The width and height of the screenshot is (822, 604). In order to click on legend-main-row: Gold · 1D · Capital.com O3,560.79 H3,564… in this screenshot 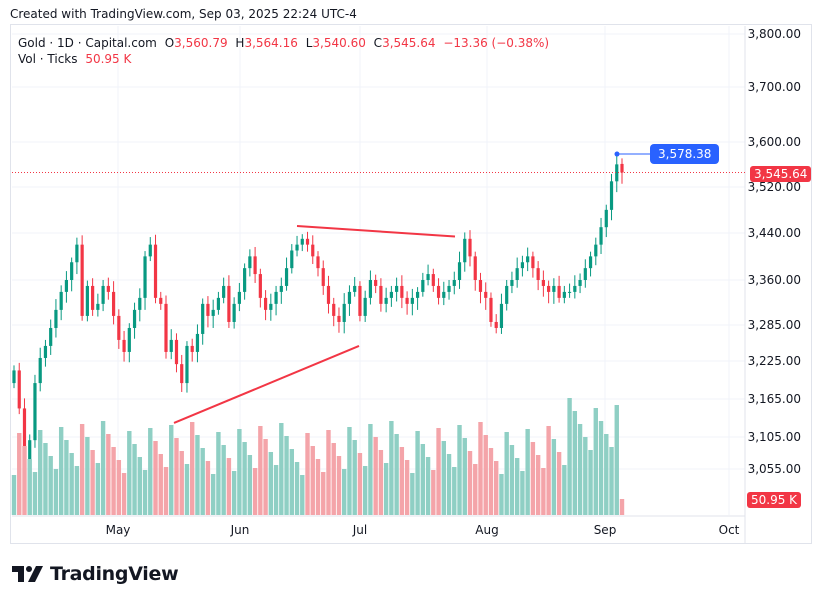, I will do `click(283, 43)`.